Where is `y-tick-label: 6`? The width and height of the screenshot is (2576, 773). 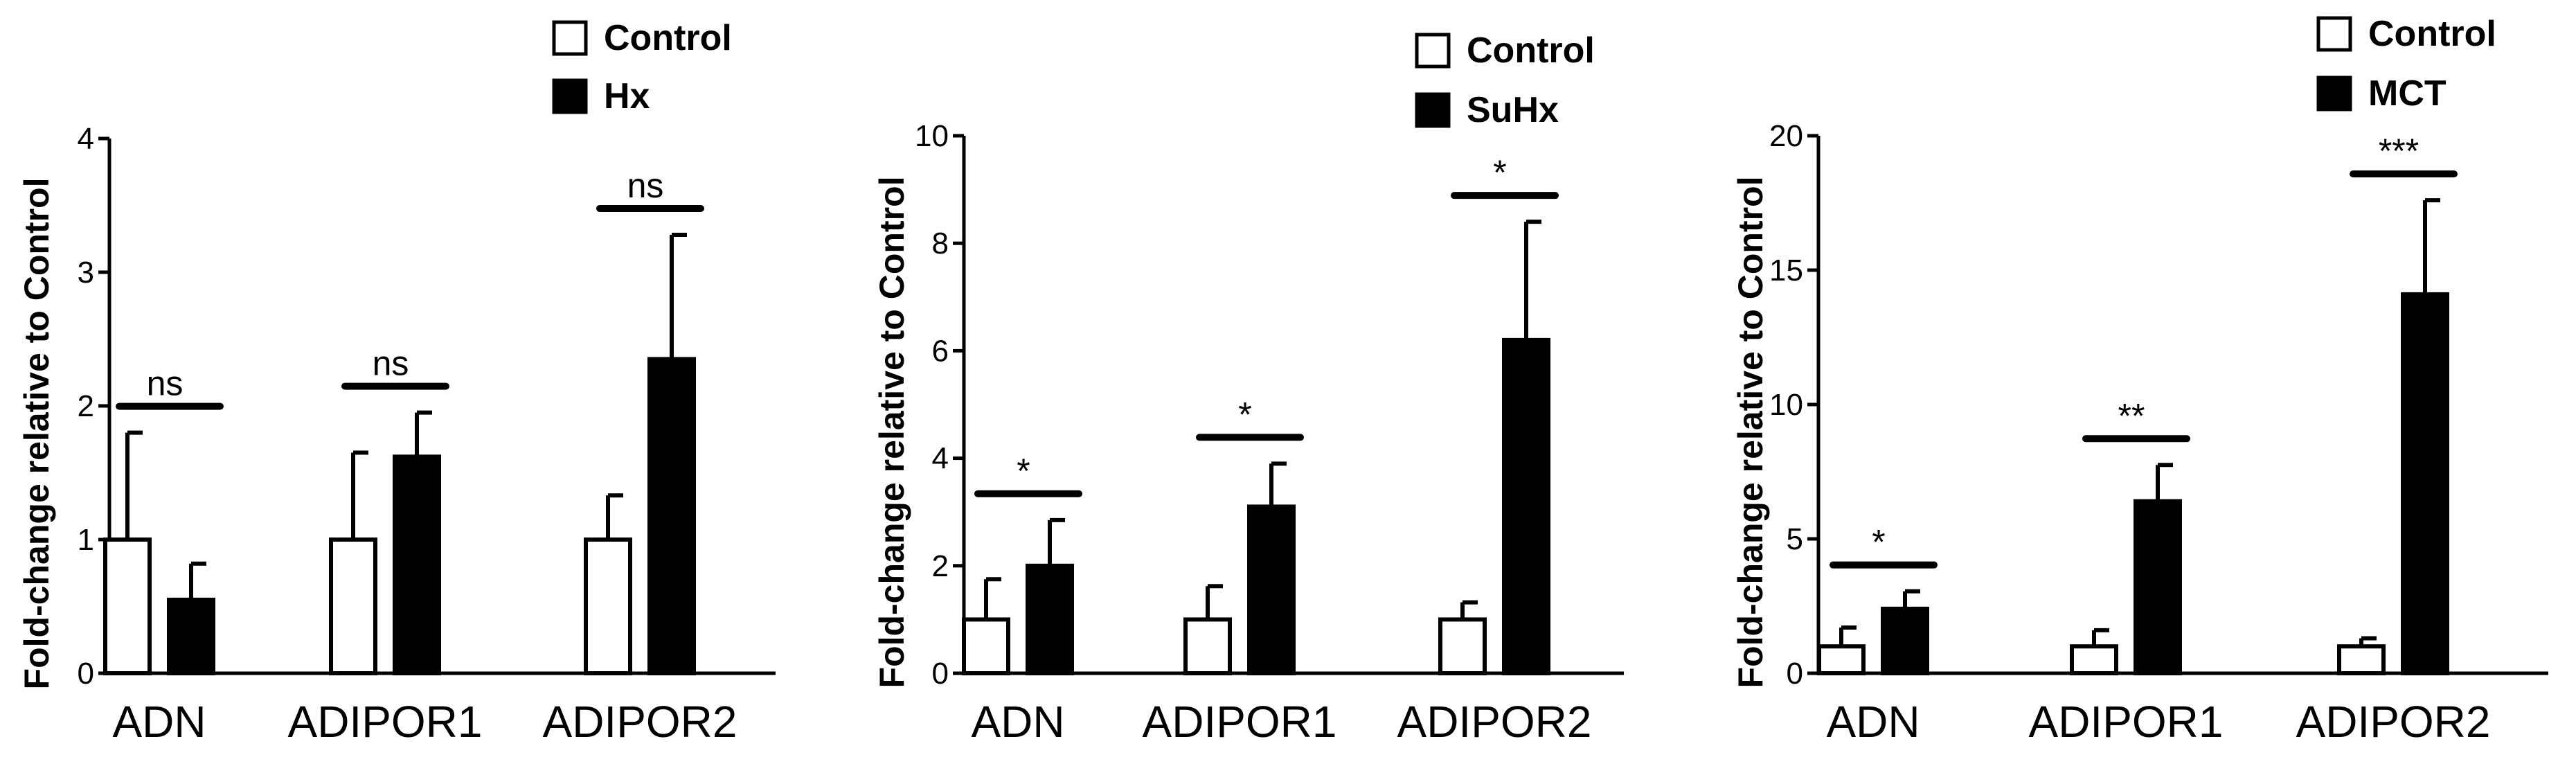 y-tick-label: 6 is located at coordinates (941, 351).